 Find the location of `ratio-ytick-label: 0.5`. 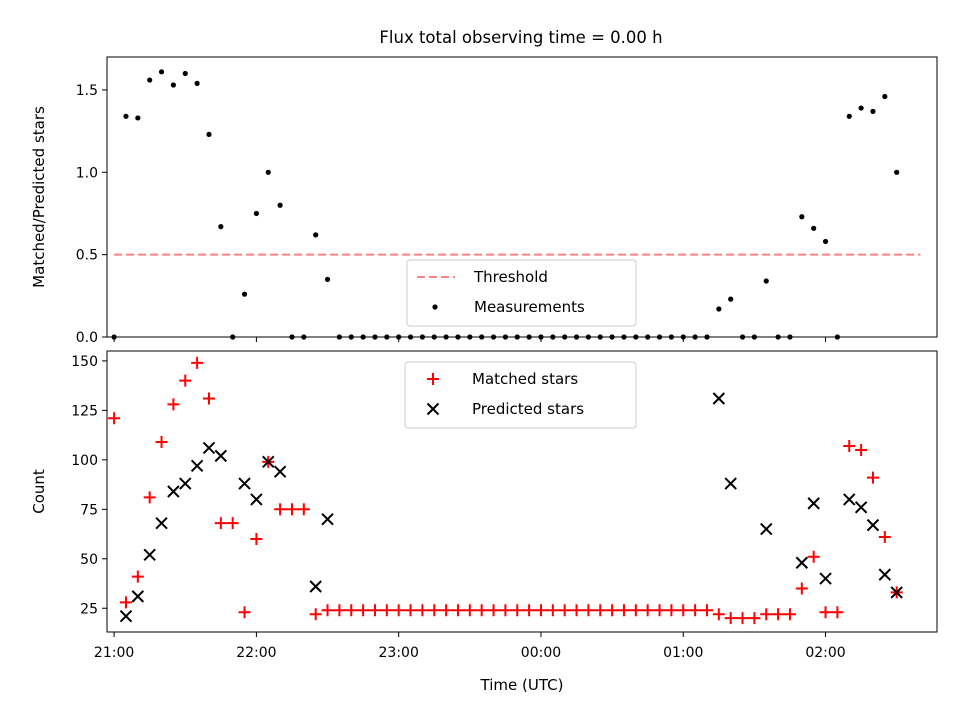

ratio-ytick-label: 0.5 is located at coordinates (87, 256).